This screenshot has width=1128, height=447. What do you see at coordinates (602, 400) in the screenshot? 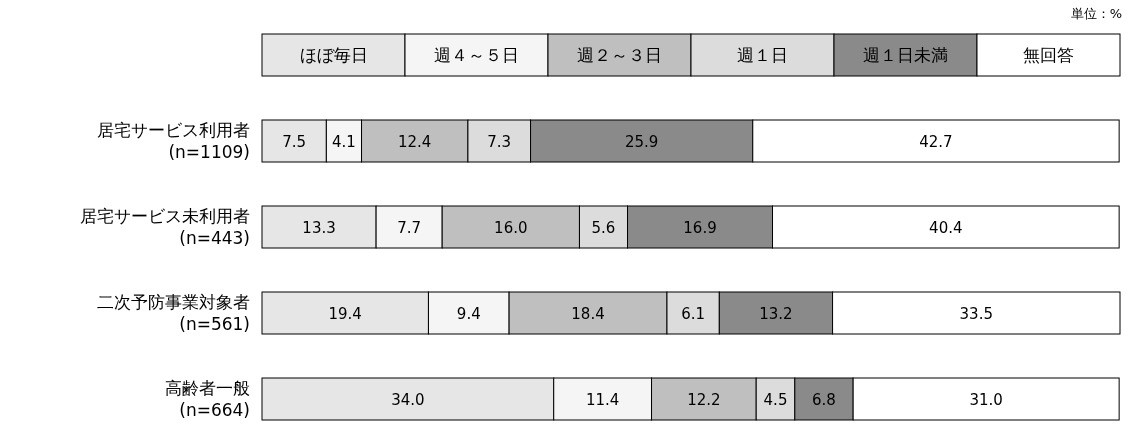
I see `data-label: 11.4` at bounding box center [602, 400].